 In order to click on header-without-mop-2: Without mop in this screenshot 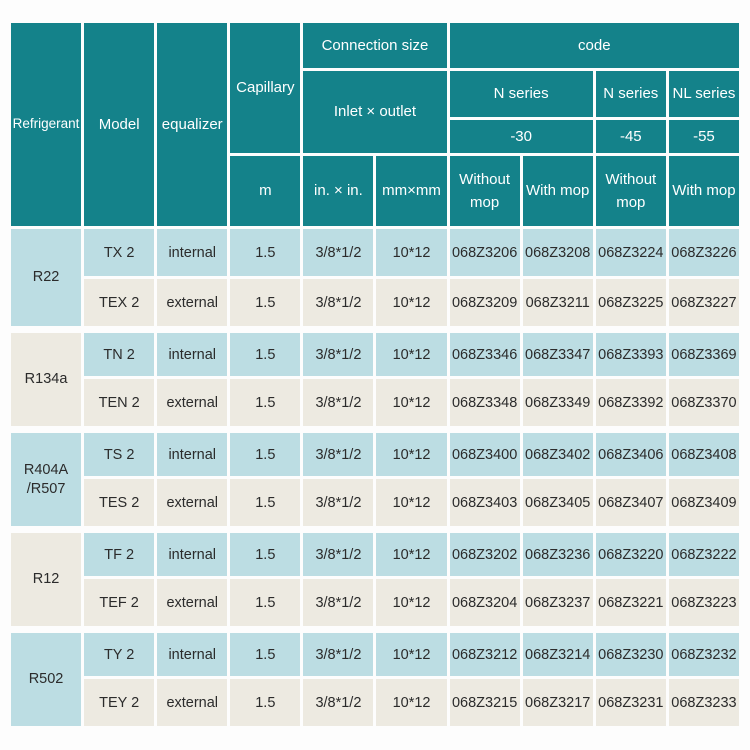, I will do `click(630, 191)`.